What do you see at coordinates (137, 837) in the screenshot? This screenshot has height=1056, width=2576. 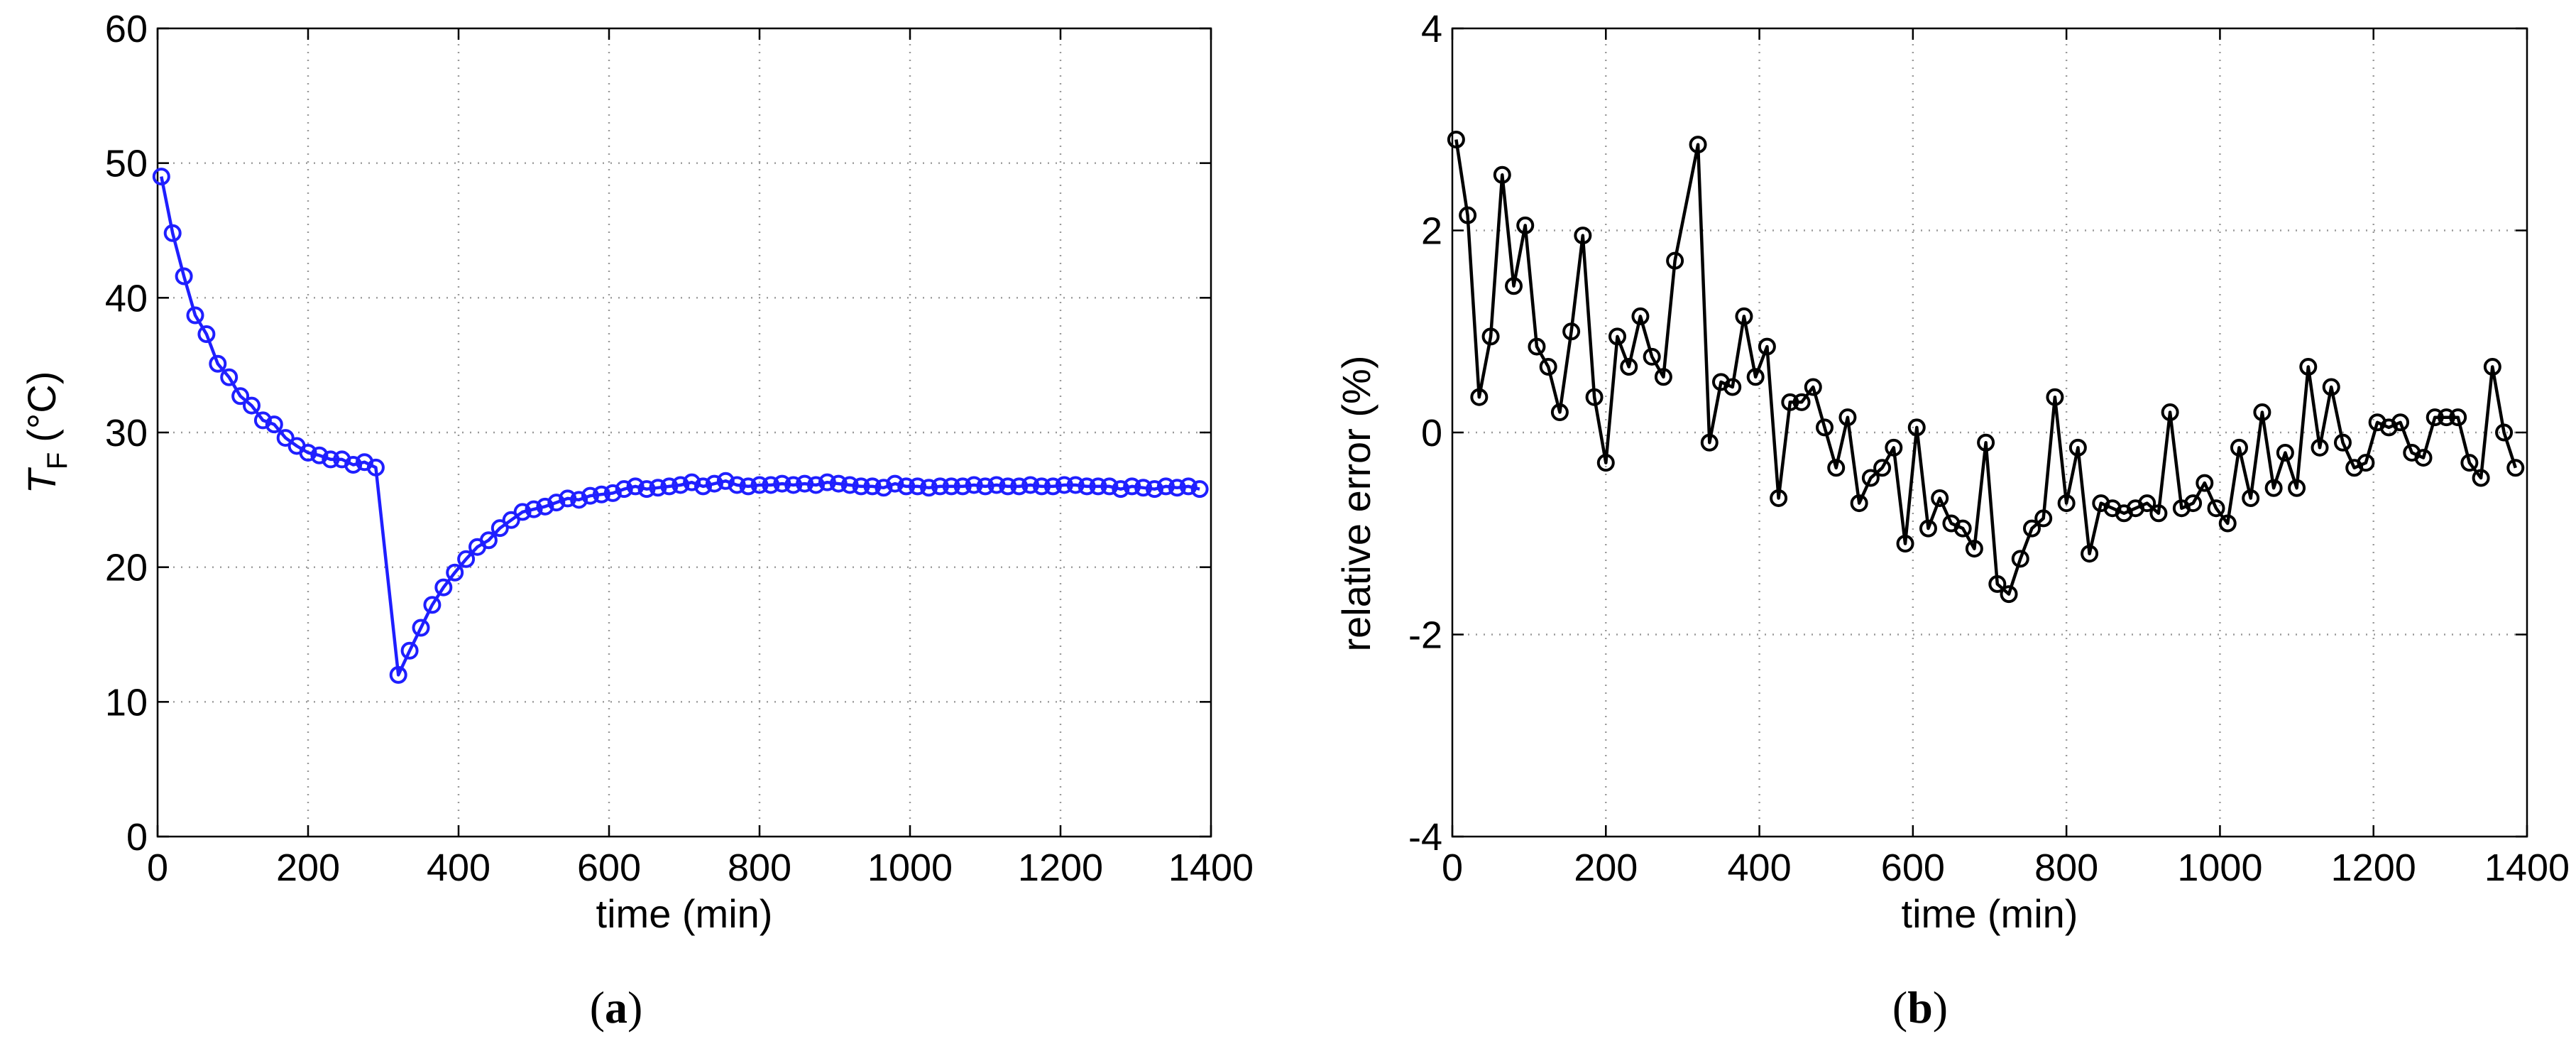 I see `y-tick-label: 0` at bounding box center [137, 837].